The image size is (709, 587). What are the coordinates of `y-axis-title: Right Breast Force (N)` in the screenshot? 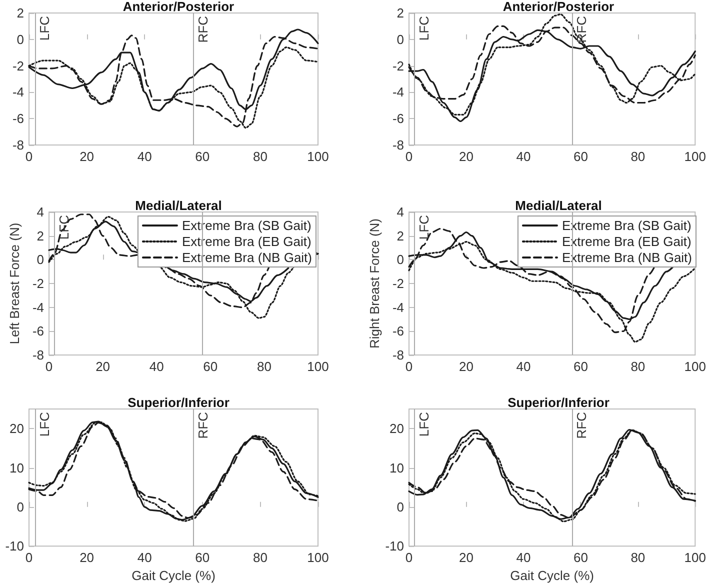 It's located at (374, 283).